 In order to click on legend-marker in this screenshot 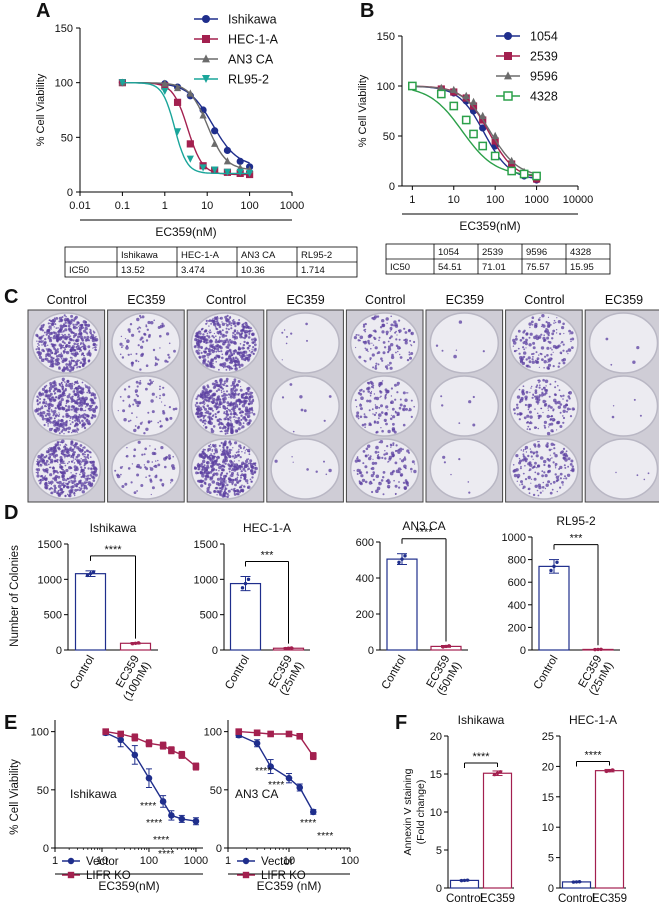, I will do `click(508, 75)`.